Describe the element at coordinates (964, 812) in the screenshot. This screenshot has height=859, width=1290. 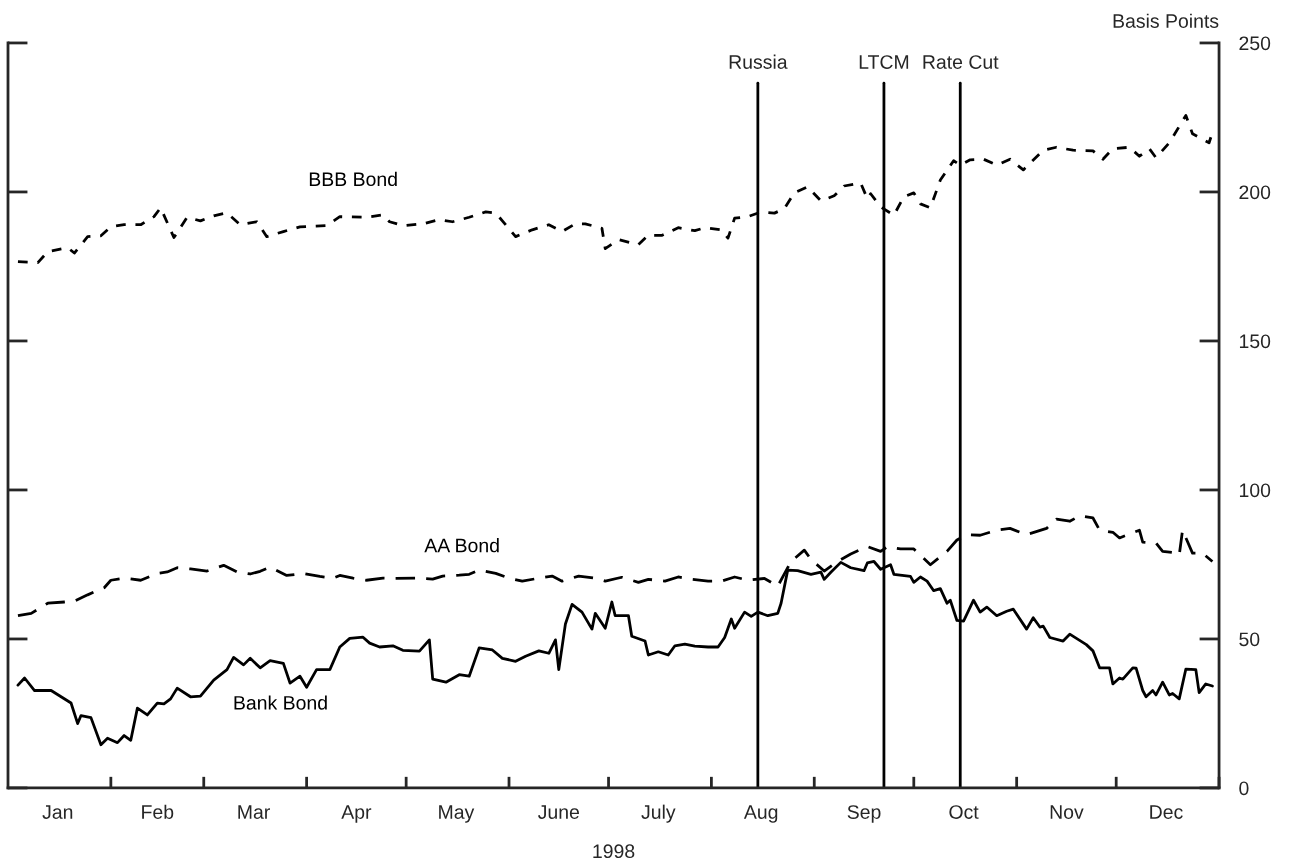
I see `x-tick-label: Oct` at that location.